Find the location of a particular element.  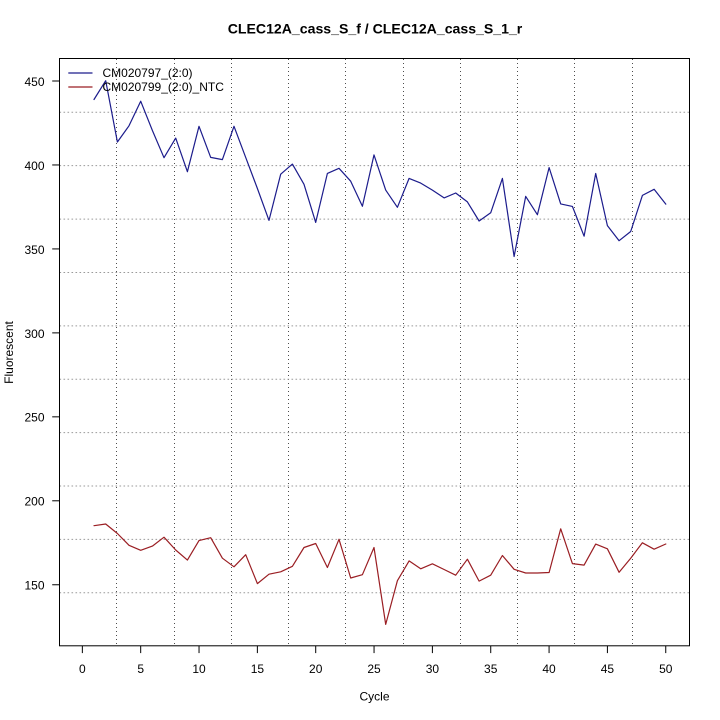

svg-text: 15 is located at coordinates (258, 669).